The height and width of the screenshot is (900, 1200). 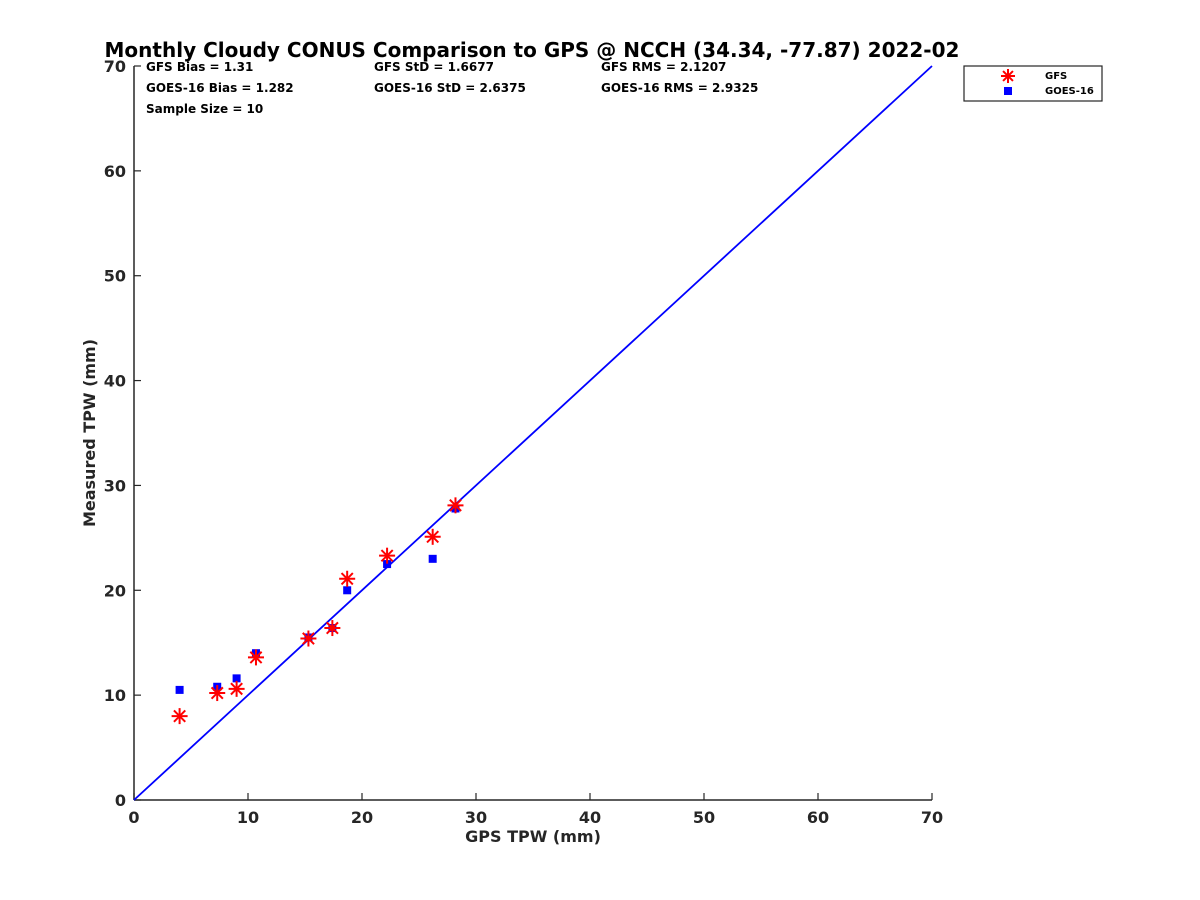 What do you see at coordinates (220, 88) in the screenshot?
I see `goes-bias-text: GOES-16 Bias = 1.282` at bounding box center [220, 88].